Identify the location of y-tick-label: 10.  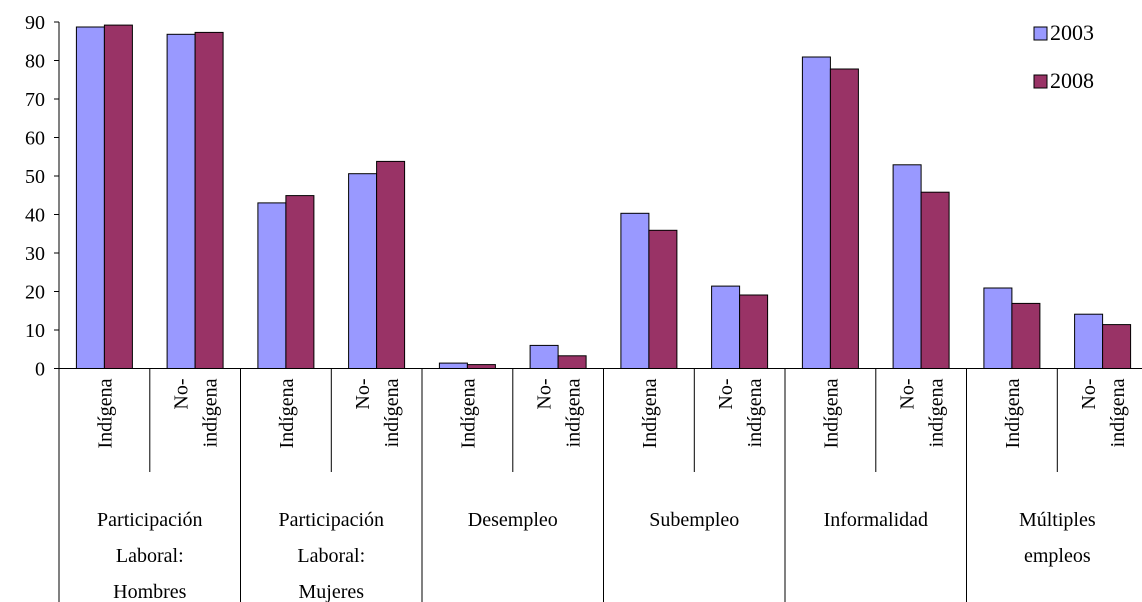
(35, 331).